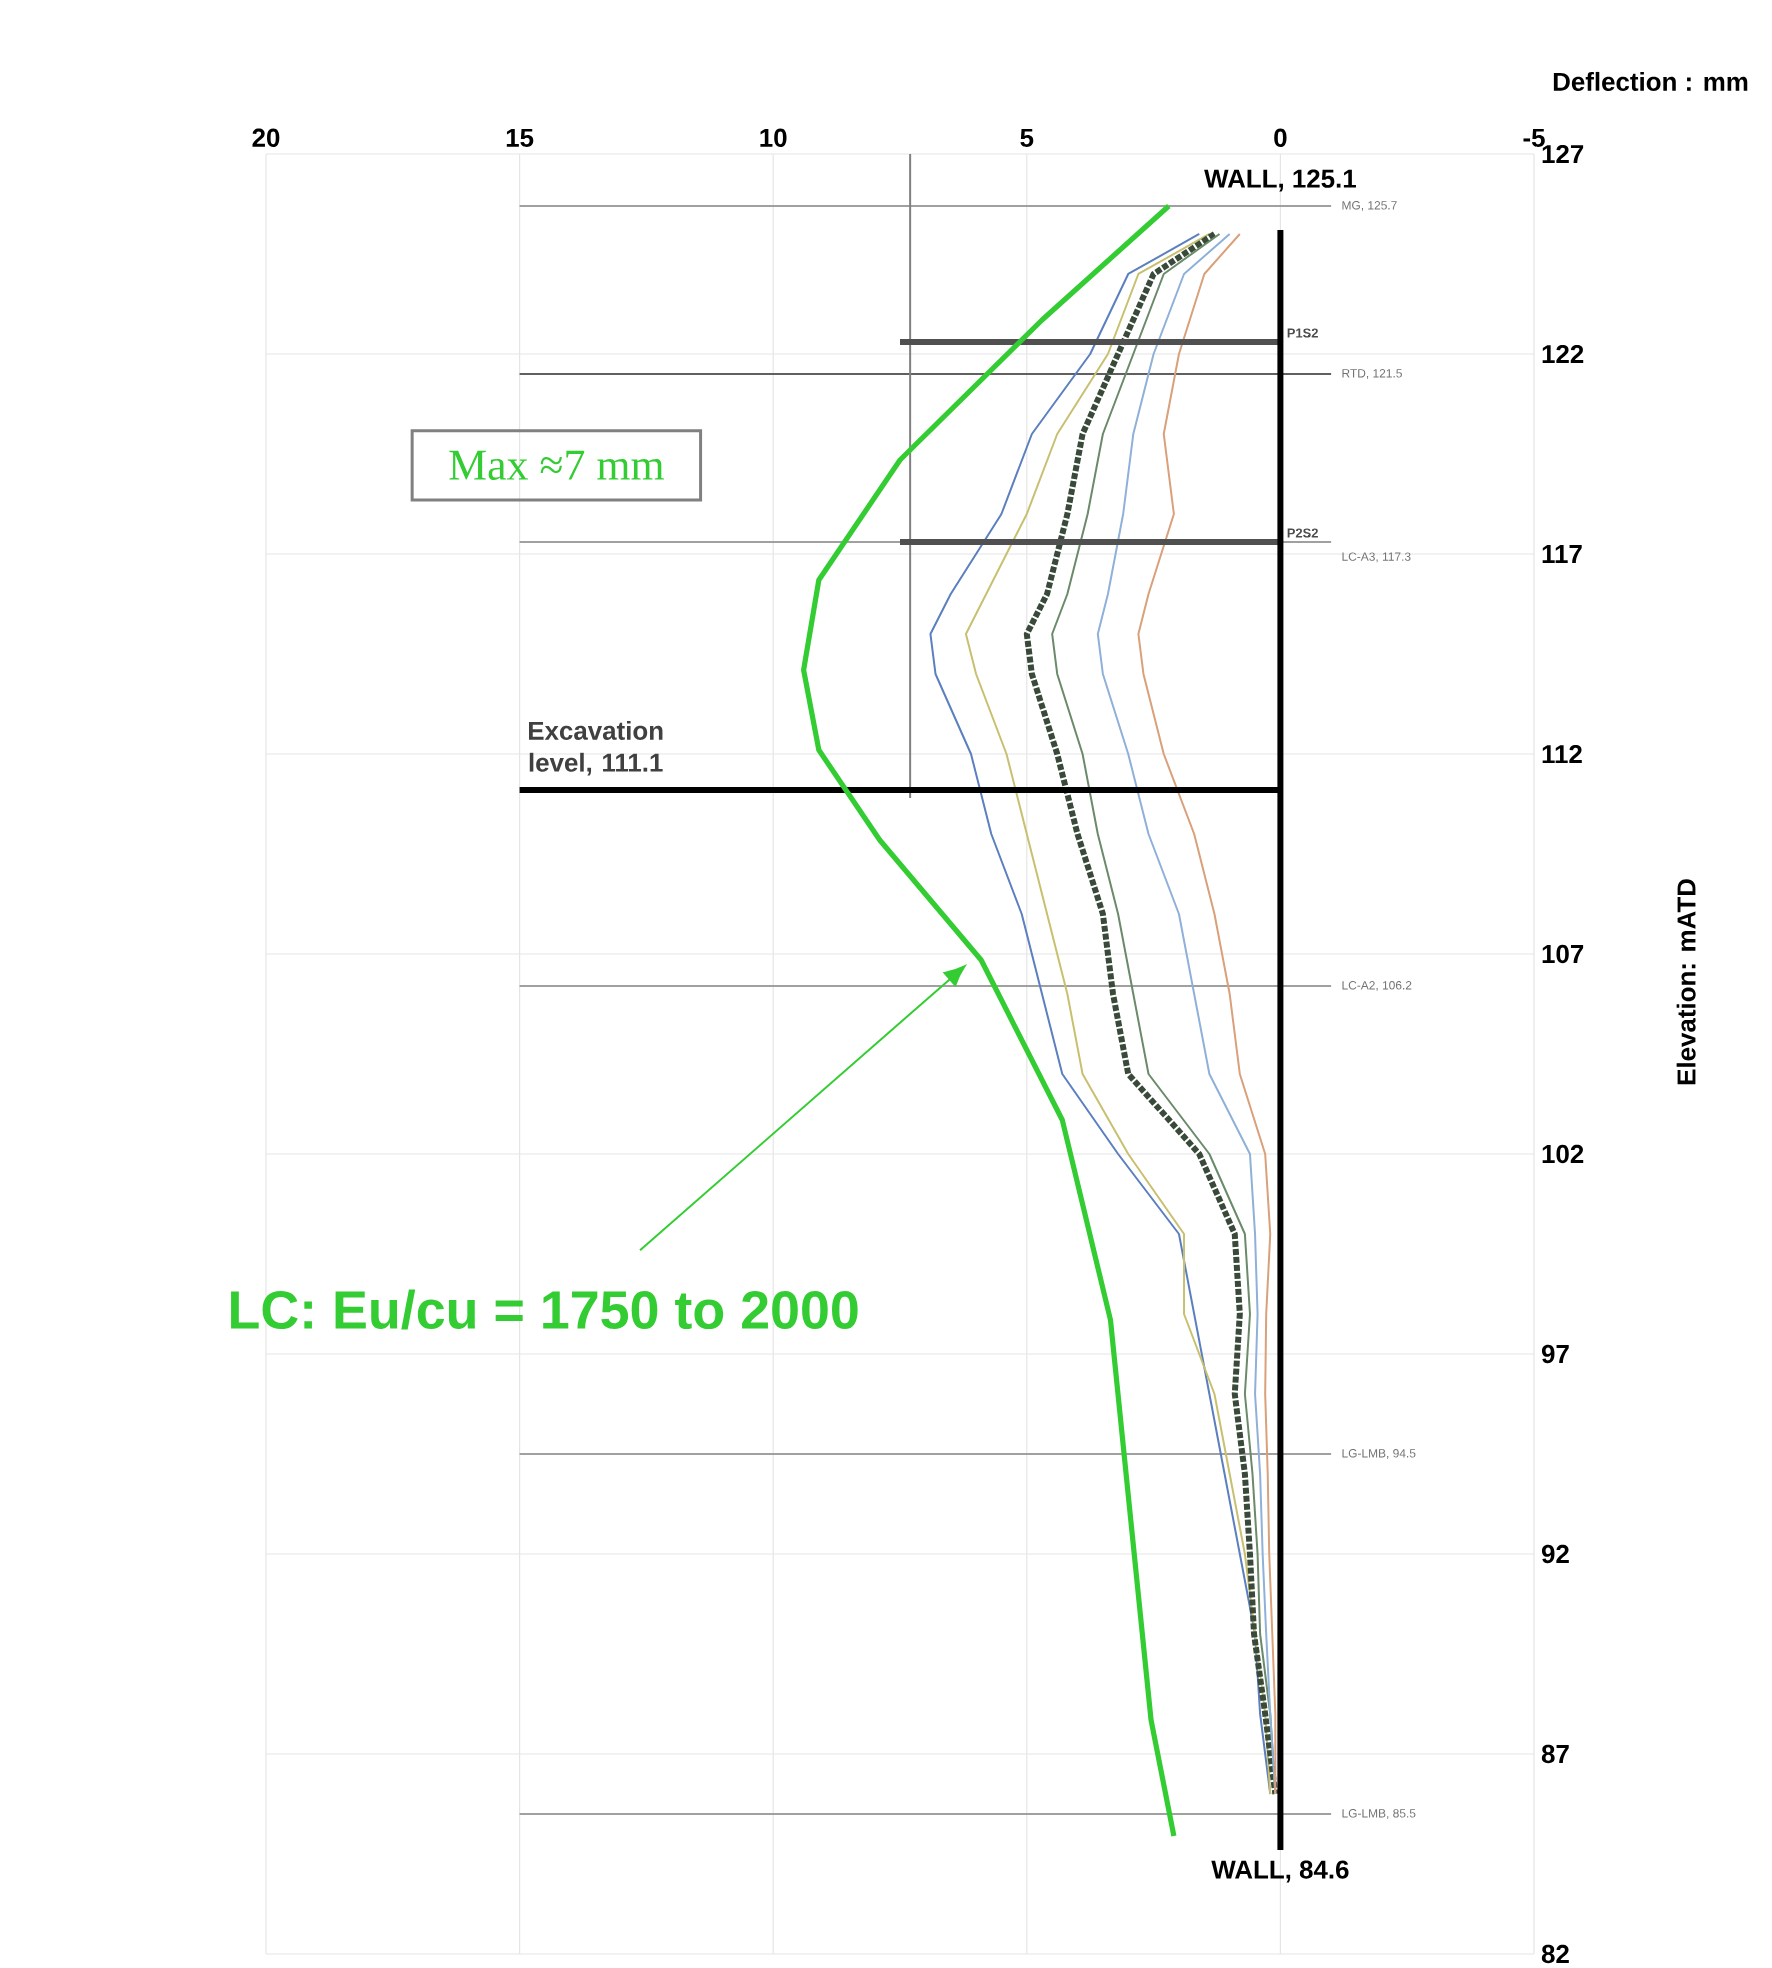 The image size is (1772, 1968). I want to click on y-tick-label: 127, so click(1563, 154).